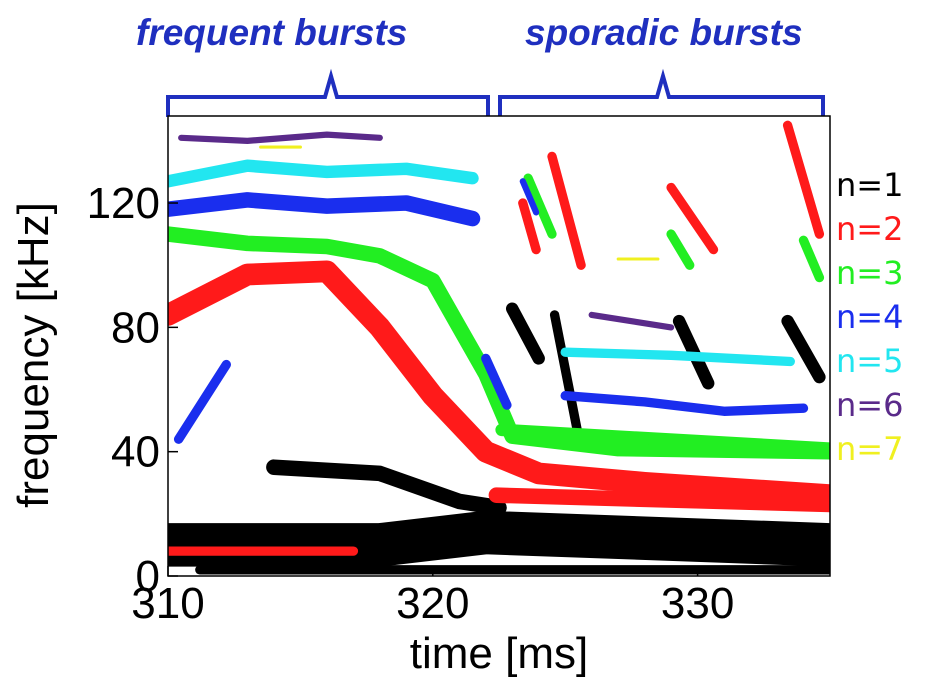  What do you see at coordinates (869, 361) in the screenshot?
I see `legend-entry-n5: n=5` at bounding box center [869, 361].